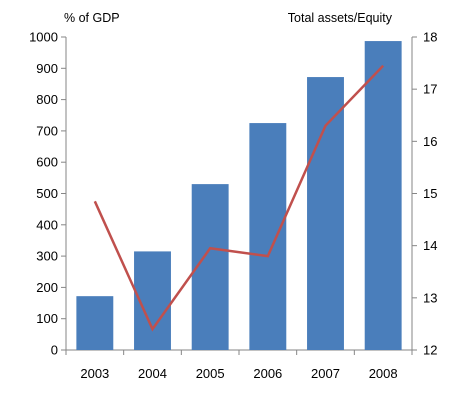 This screenshot has width=476, height=402. What do you see at coordinates (430, 245) in the screenshot?
I see `right-tick-label: 14` at bounding box center [430, 245].